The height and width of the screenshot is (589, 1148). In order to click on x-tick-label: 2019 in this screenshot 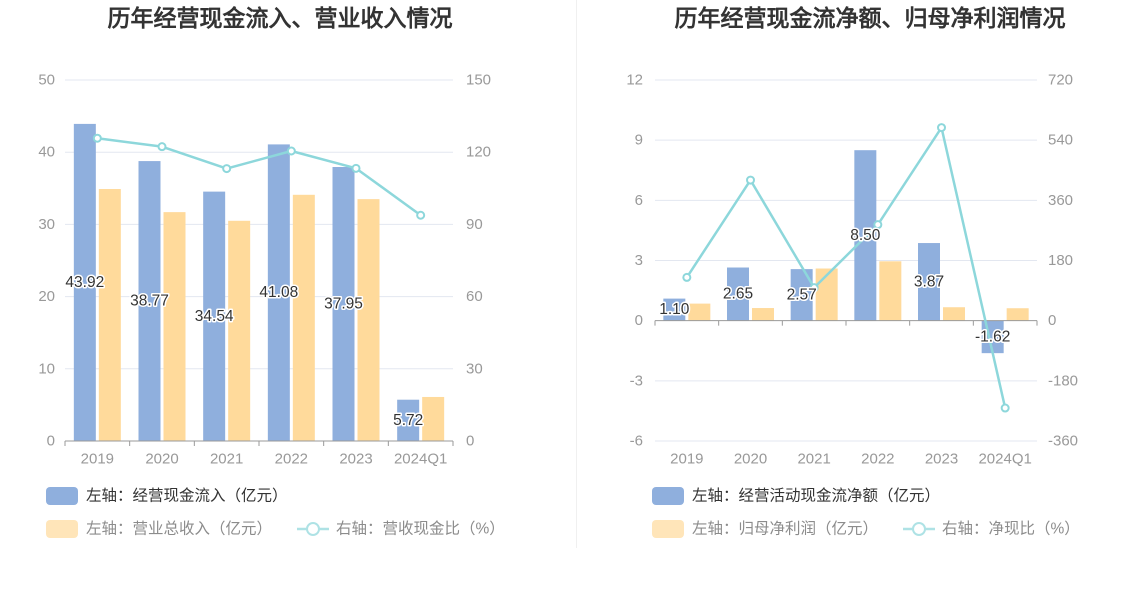, I will do `click(97, 459)`.